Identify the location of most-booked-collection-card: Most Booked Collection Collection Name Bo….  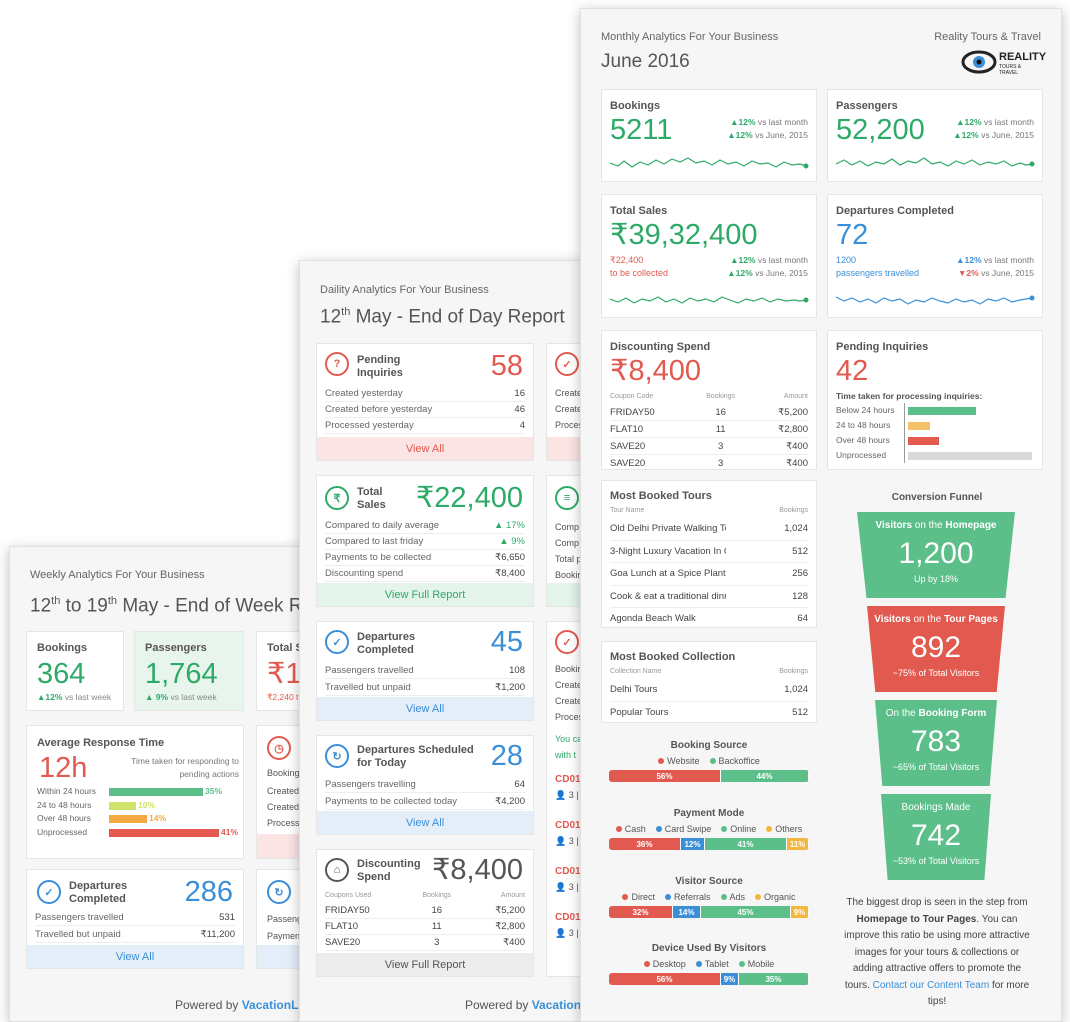
(709, 682).